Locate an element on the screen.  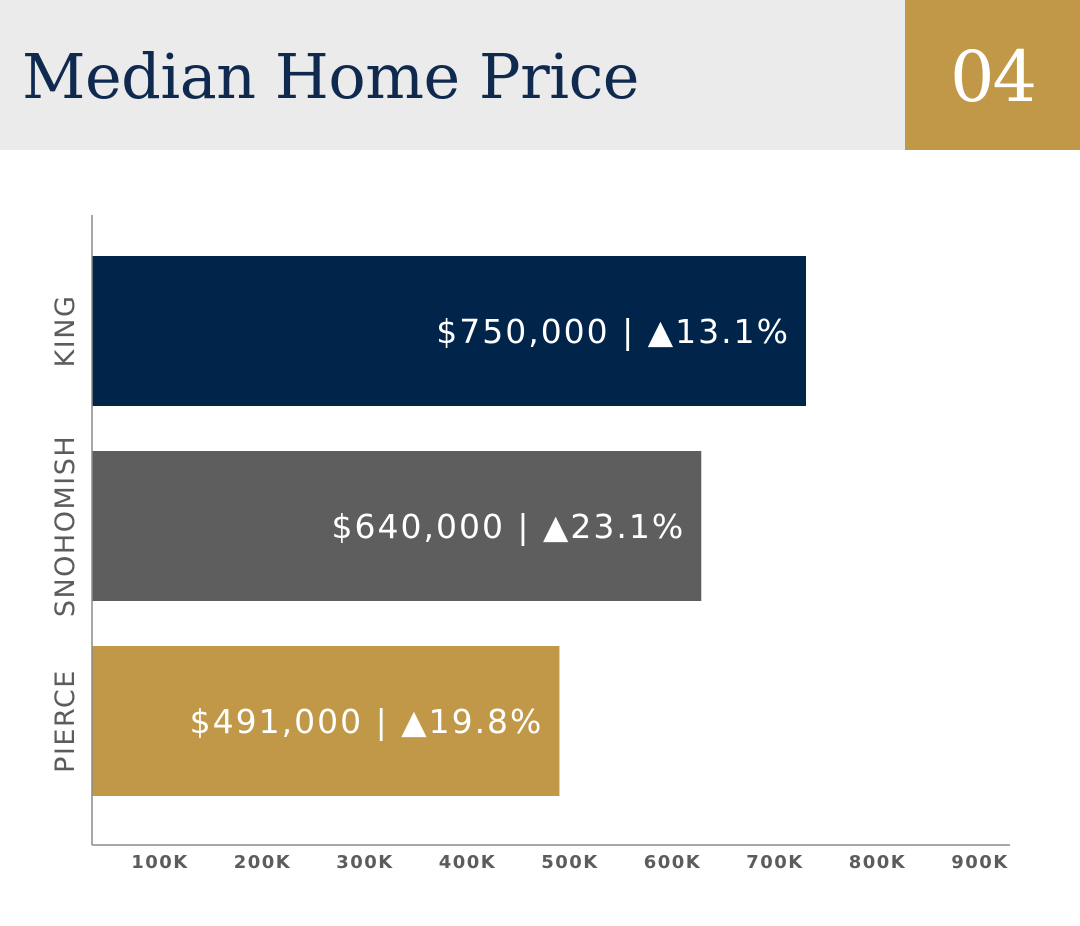
section-number: 04 is located at coordinates (993, 77).